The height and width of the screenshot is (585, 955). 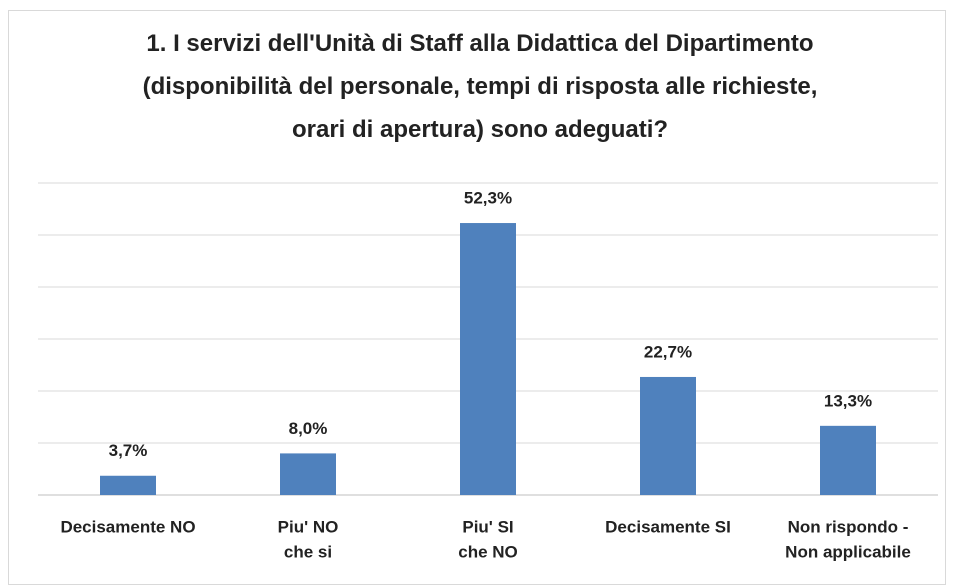 I want to click on x-tick-label: Decisamente NO, so click(x=127, y=526).